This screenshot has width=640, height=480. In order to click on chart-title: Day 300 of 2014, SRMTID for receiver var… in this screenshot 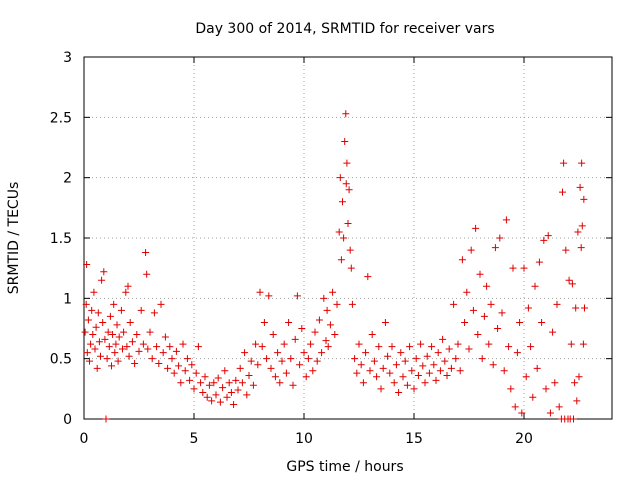, I will do `click(344, 29)`.